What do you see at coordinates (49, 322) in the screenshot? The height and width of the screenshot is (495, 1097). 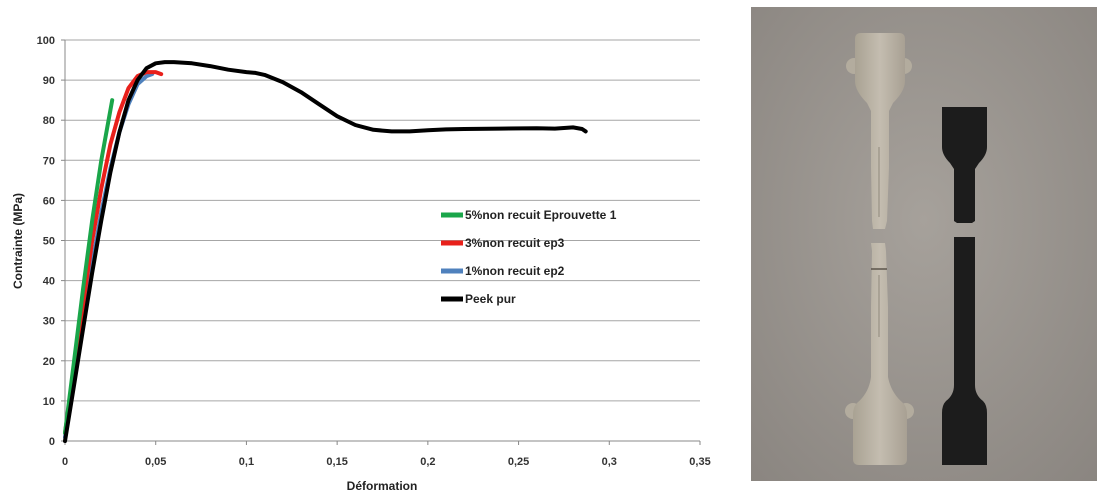 I see `y-tick-label: 30` at bounding box center [49, 322].